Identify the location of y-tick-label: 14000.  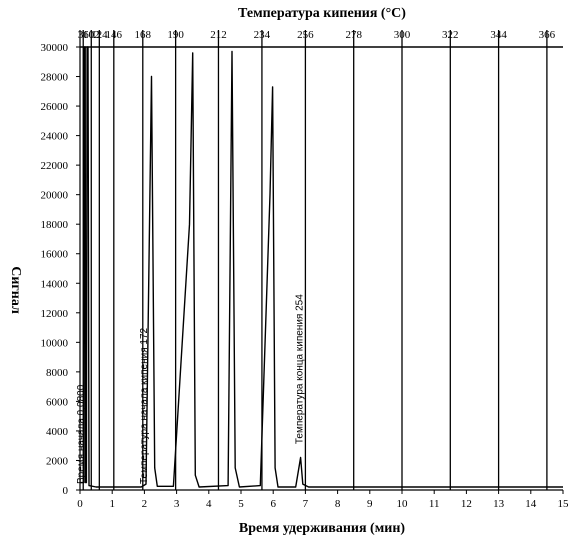
(55, 284).